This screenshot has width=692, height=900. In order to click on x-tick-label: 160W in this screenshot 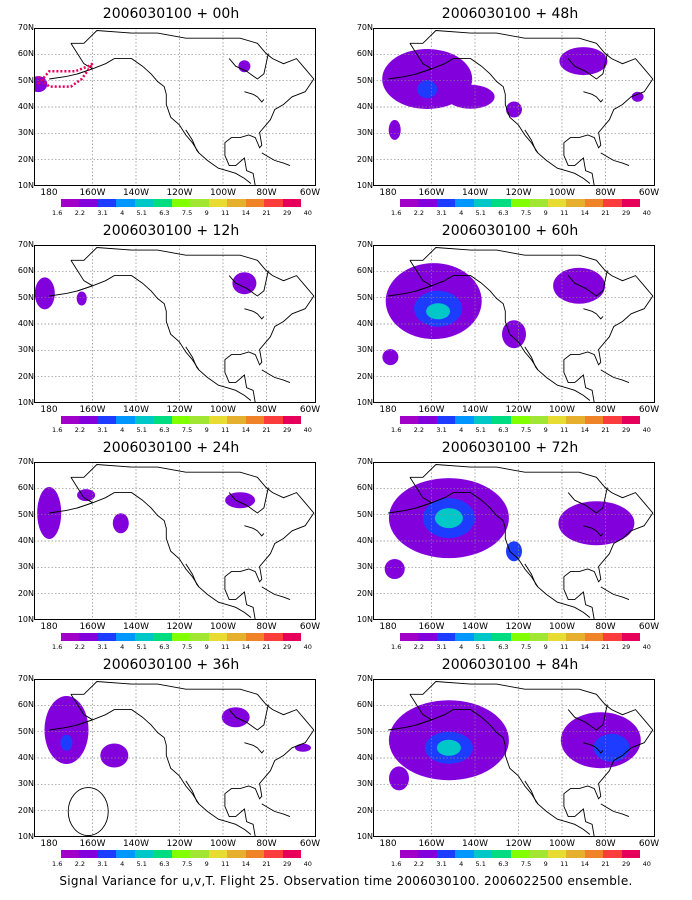, I will do `click(431, 193)`.